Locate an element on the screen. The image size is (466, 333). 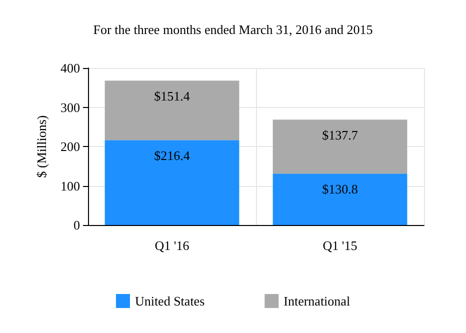
y-tick-label: 200 is located at coordinates (70, 146).